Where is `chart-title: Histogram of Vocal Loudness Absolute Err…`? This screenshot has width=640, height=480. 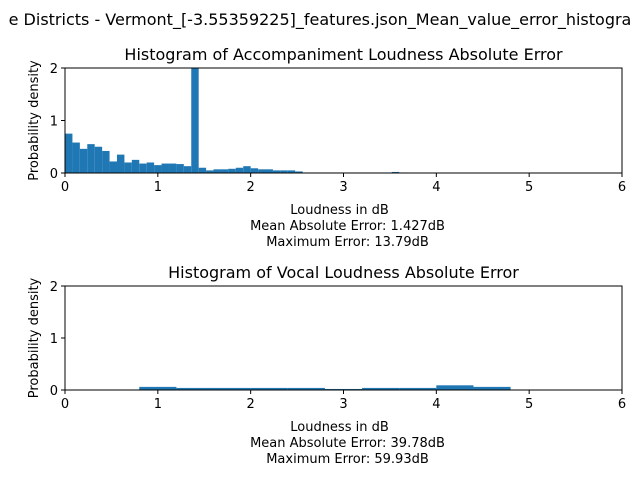
chart-title: Histogram of Vocal Loudness Absolute Err… is located at coordinates (343, 272).